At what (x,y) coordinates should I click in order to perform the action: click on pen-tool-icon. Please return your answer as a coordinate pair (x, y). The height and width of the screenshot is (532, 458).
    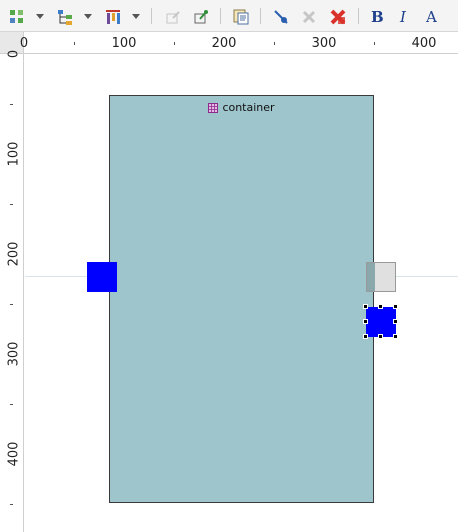
    Looking at the image, I should click on (281, 17).